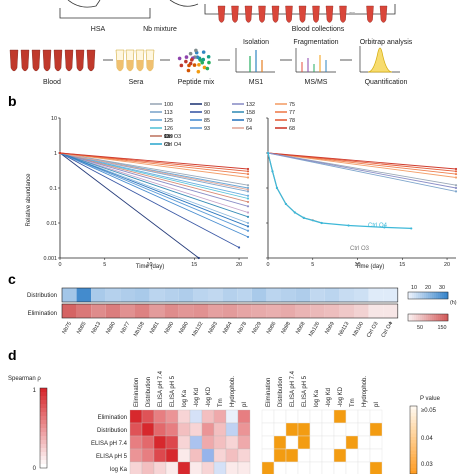  Describe the element at coordinates (213, 328) in the screenshot. I see `column-label: Nb93` at that location.